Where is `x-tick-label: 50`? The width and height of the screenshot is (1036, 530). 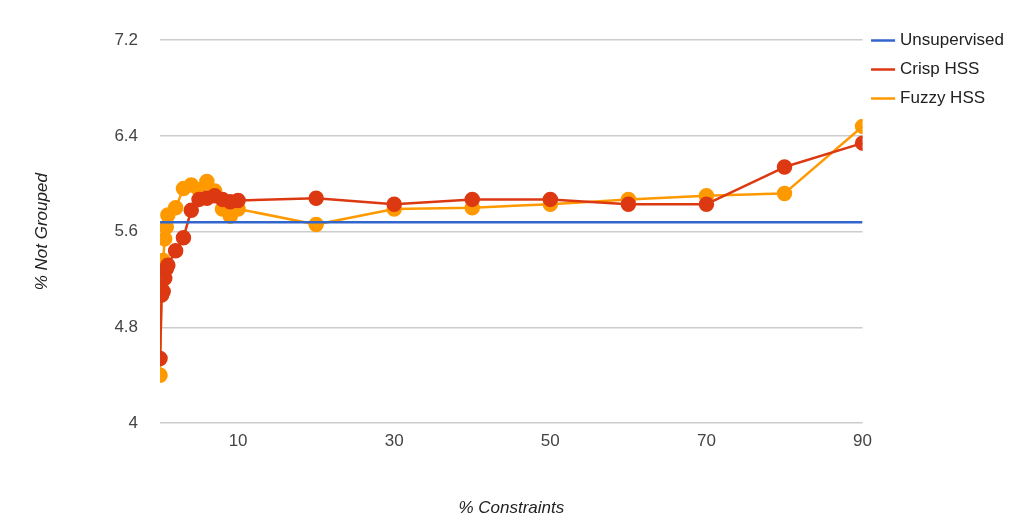
x-tick-label: 50 is located at coordinates (550, 441).